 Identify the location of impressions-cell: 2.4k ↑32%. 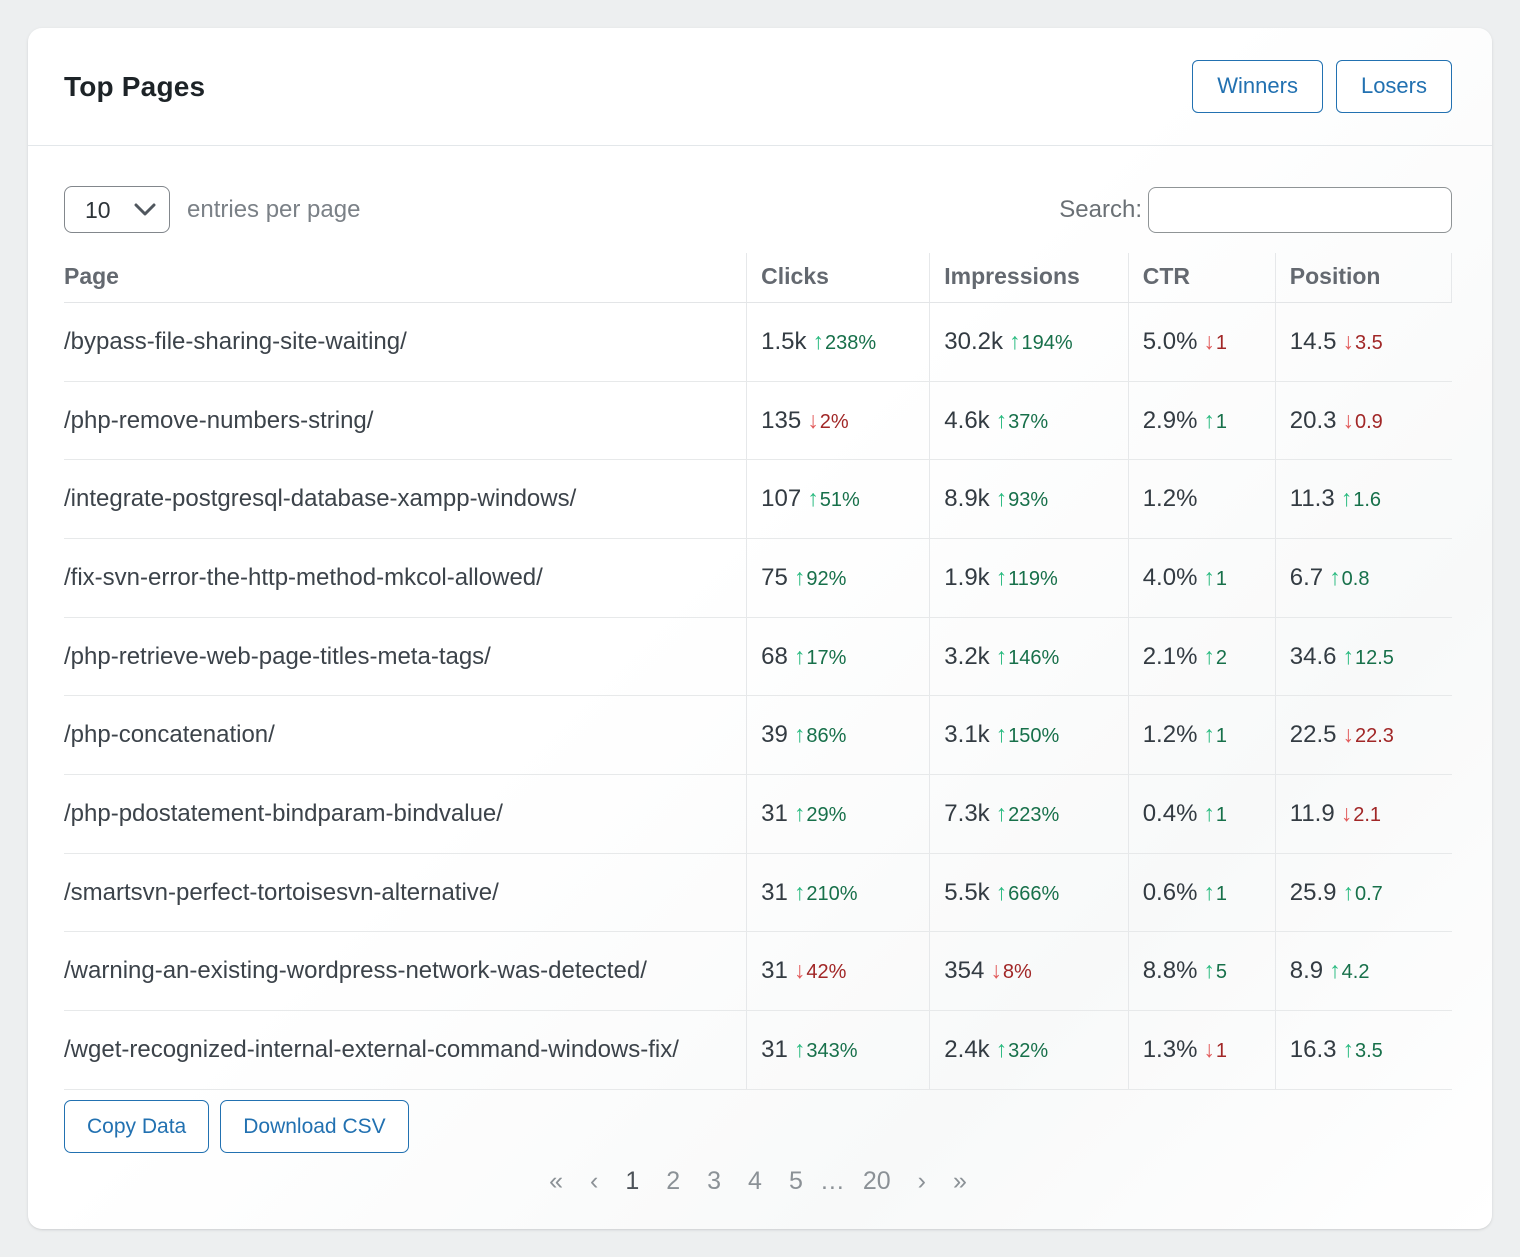
(1029, 1050).